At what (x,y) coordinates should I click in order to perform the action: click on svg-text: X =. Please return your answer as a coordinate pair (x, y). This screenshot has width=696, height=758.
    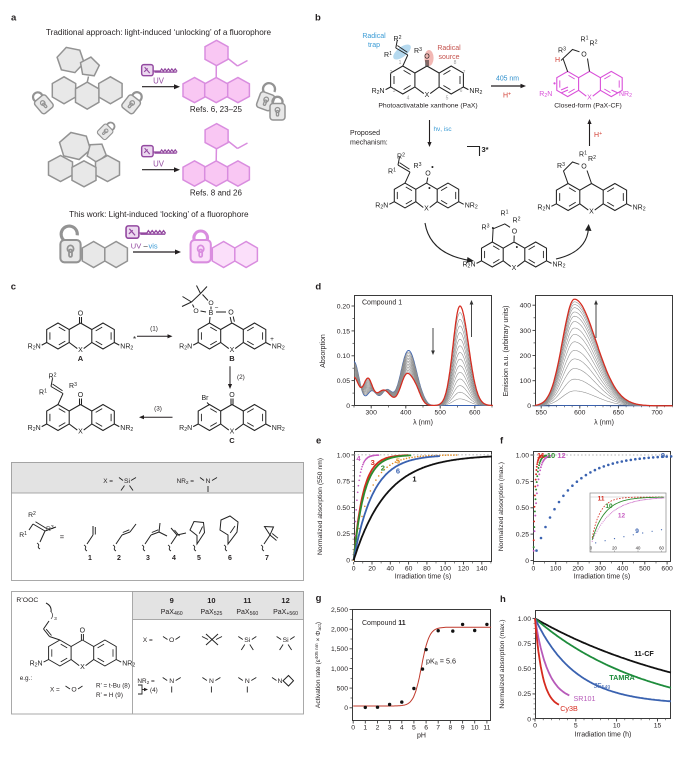
    Looking at the image, I should click on (108, 481).